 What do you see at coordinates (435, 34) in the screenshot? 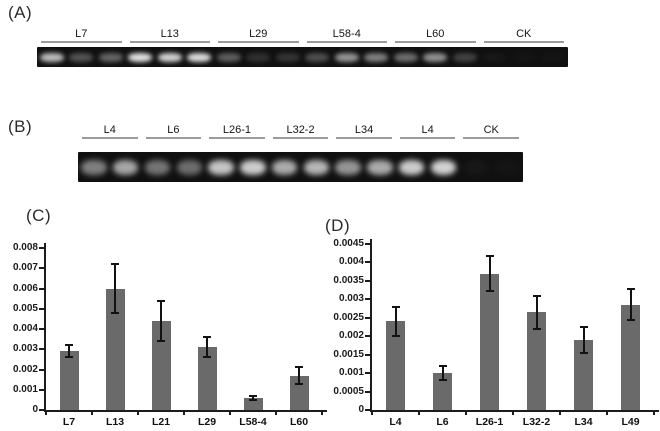
I see `gel-group-label-text: L60` at bounding box center [435, 34].